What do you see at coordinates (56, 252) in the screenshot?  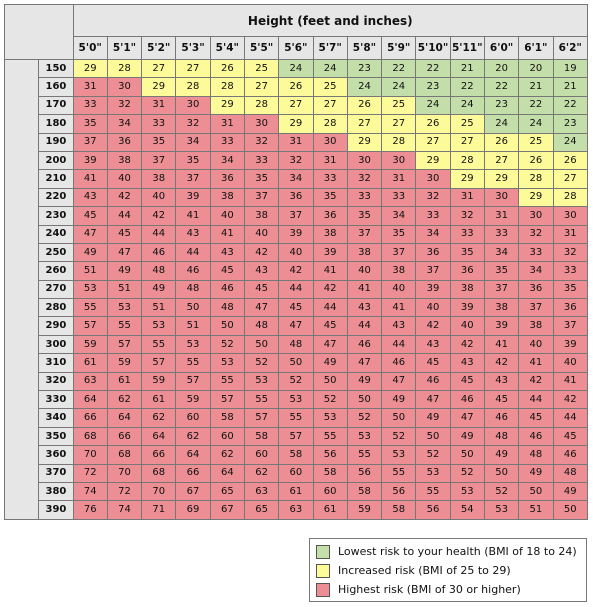 I see `weight-label: 250` at bounding box center [56, 252].